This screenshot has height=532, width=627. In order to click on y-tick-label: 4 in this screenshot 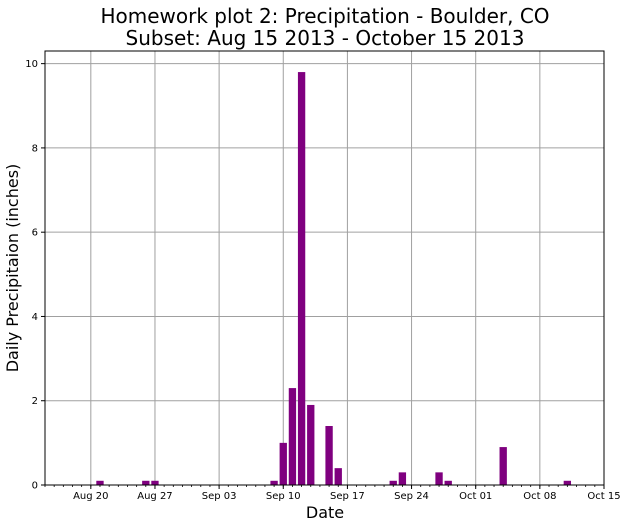, I will do `click(35, 317)`.